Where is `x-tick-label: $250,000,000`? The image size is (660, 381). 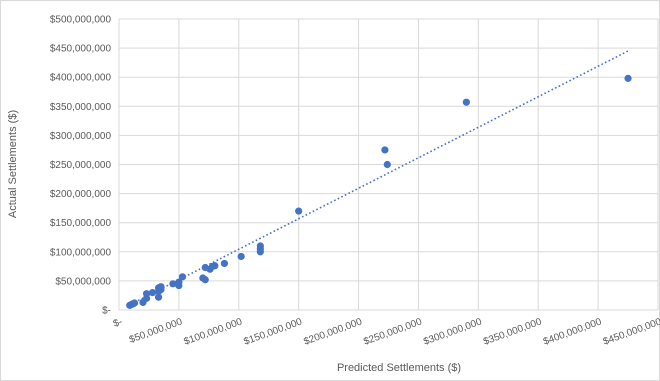
x-tick-label: $250,000,000 is located at coordinates (393, 331).